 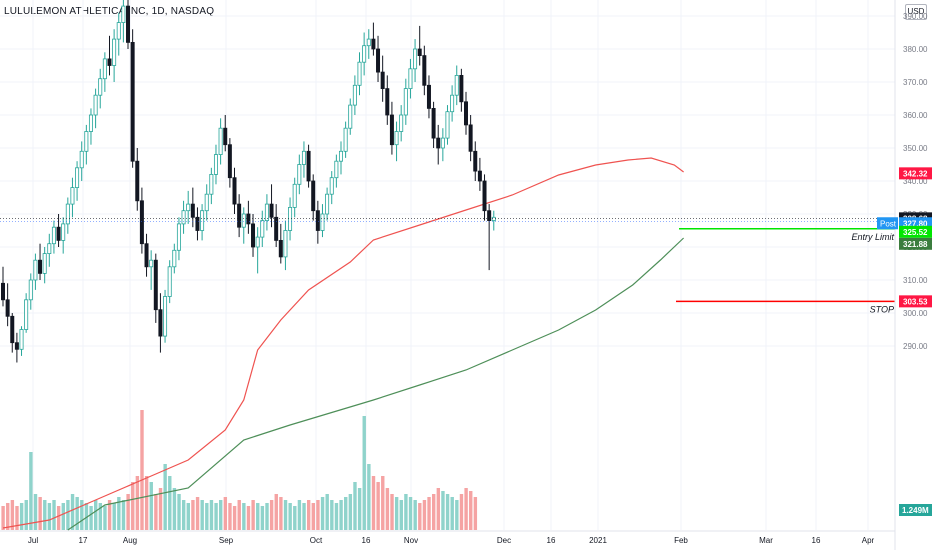 I want to click on time-tick-label: 17, so click(x=83, y=540).